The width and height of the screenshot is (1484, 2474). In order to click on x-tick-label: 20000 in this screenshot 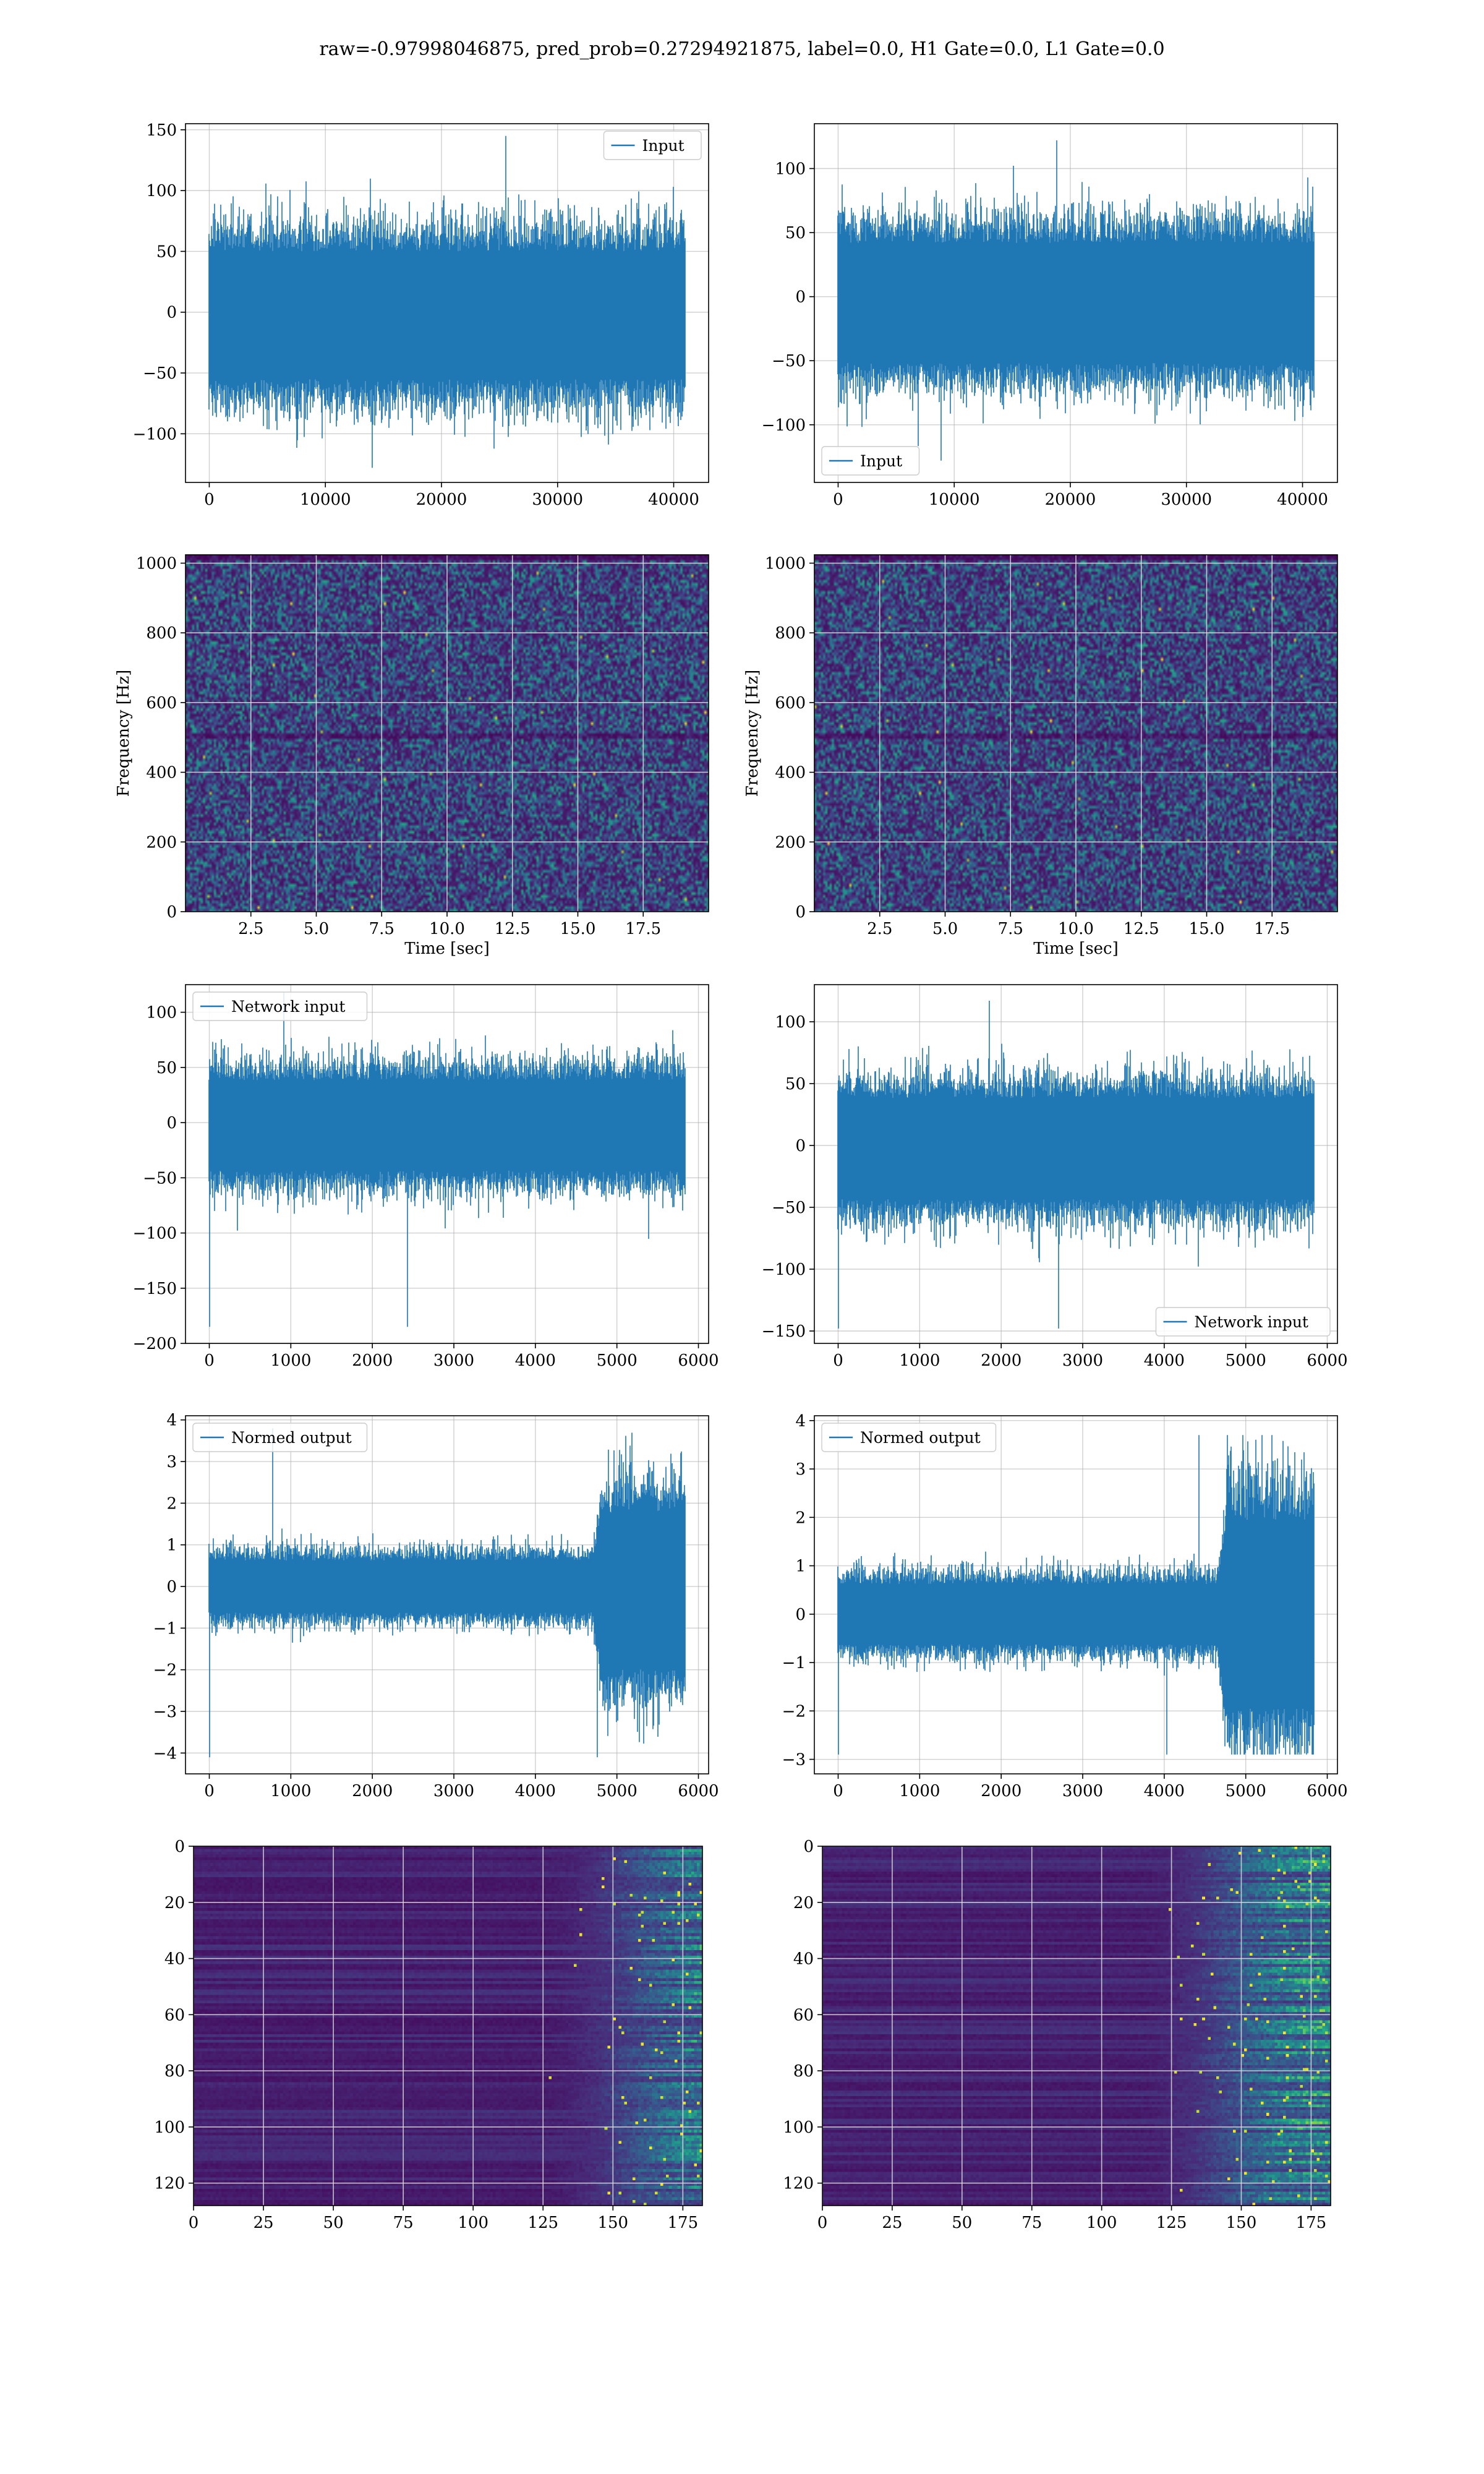, I will do `click(441, 499)`.